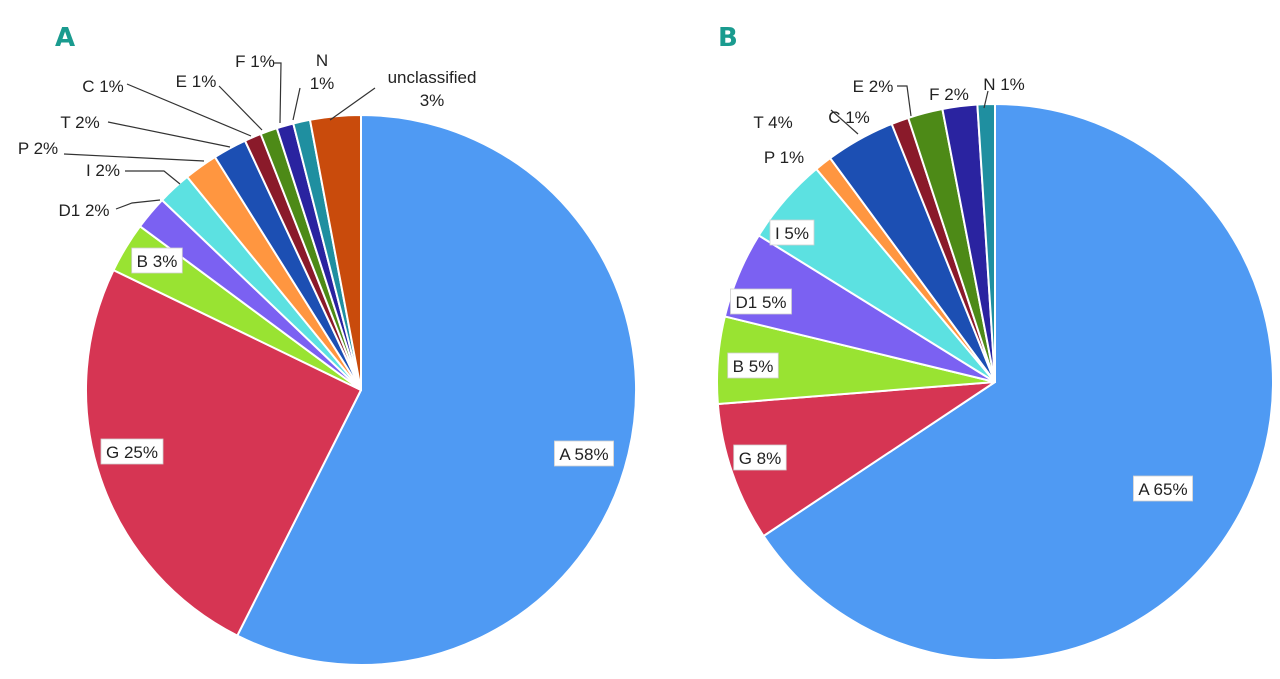 This screenshot has width=1280, height=679. Describe the element at coordinates (844, 122) in the screenshot. I see `pie-b-leader-c` at that location.